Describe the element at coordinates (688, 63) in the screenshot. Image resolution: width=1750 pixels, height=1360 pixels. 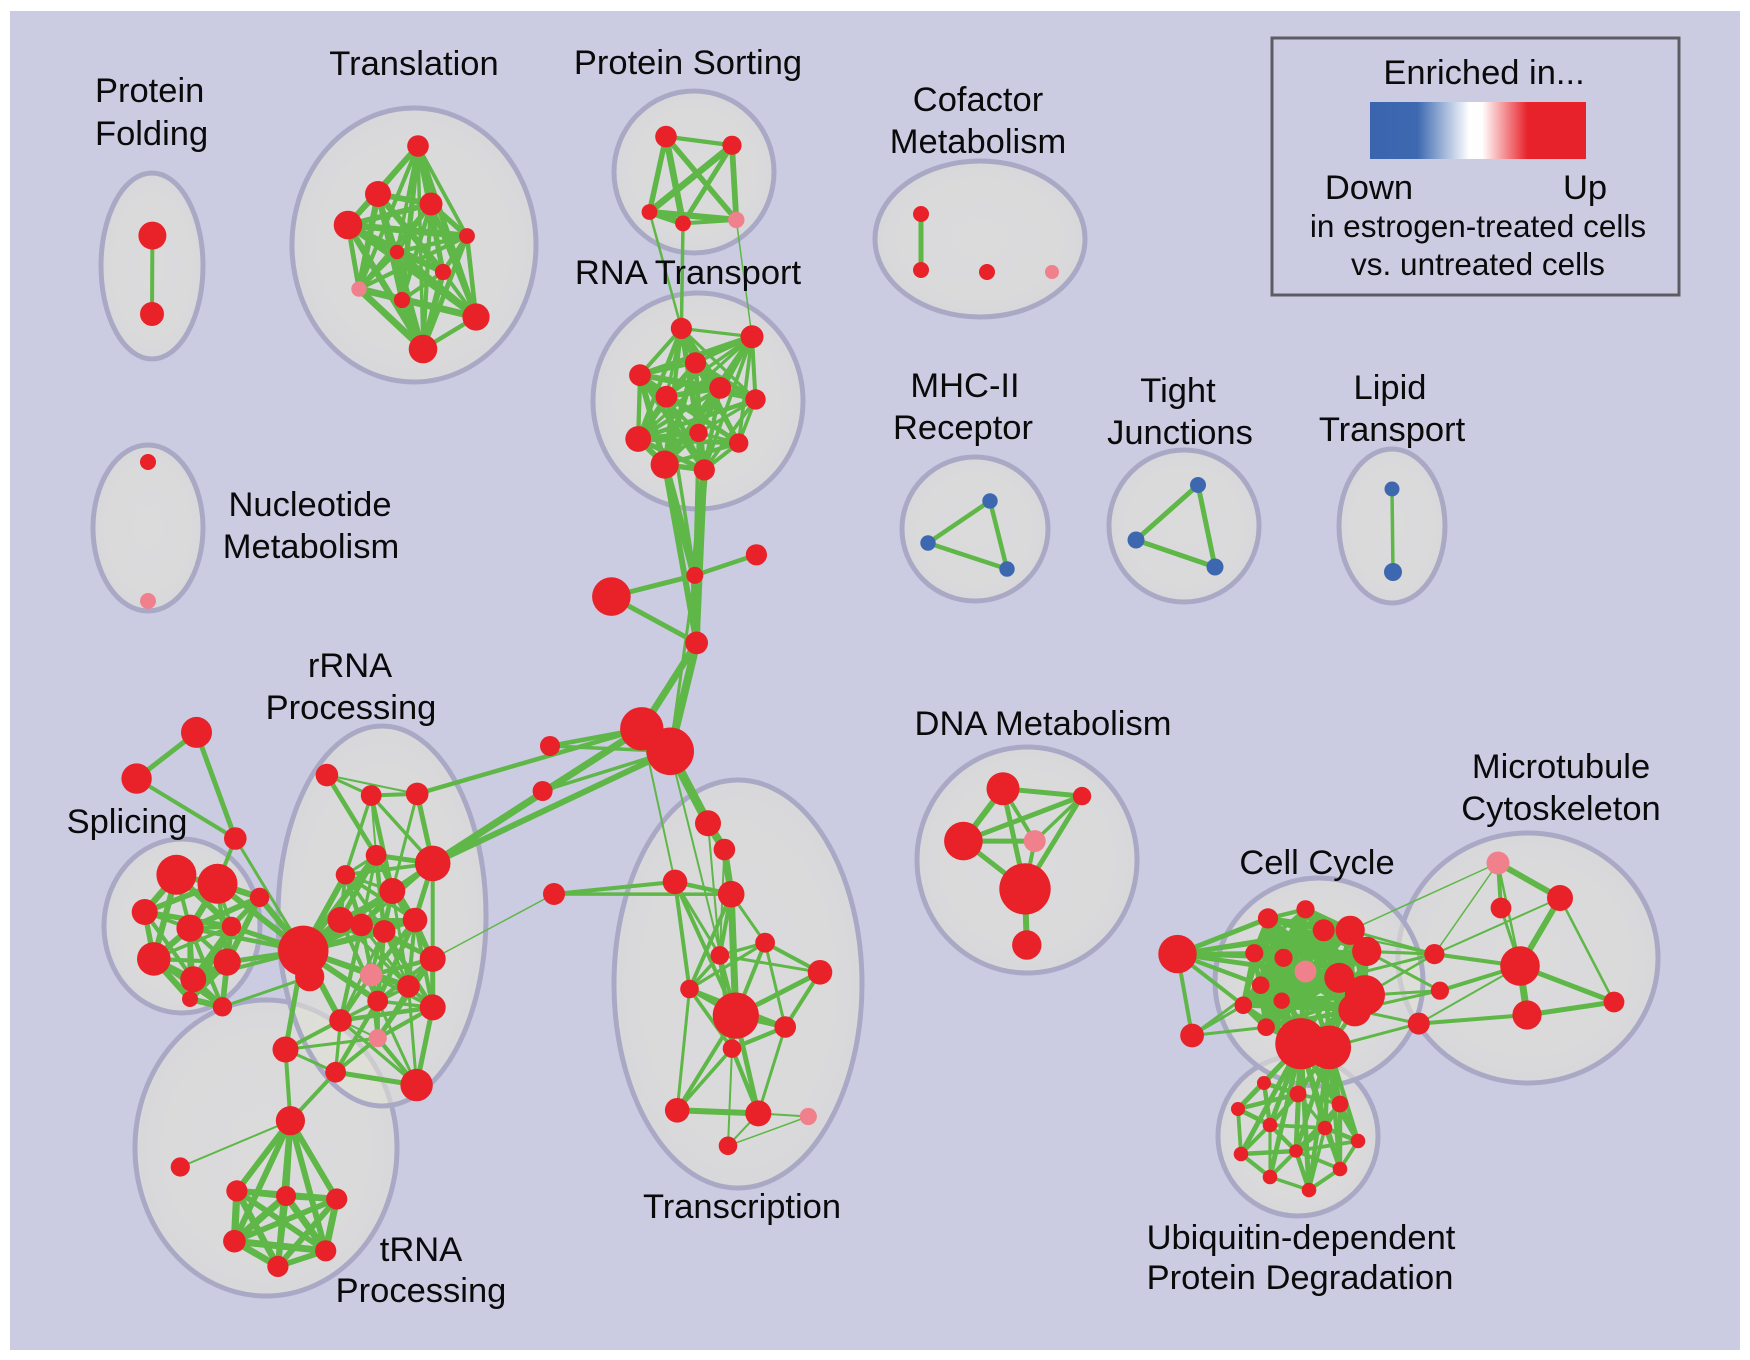
I see `svg-text: Protein Sorting` at that location.